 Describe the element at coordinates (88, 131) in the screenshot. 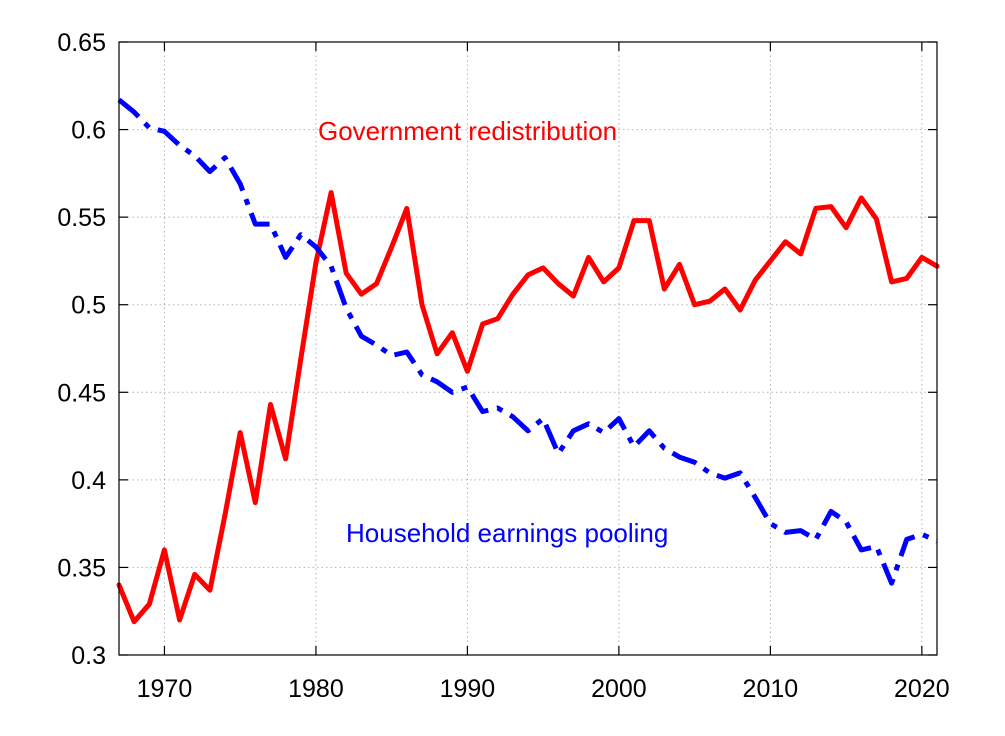

I see `y-tick-label: 0.6` at that location.